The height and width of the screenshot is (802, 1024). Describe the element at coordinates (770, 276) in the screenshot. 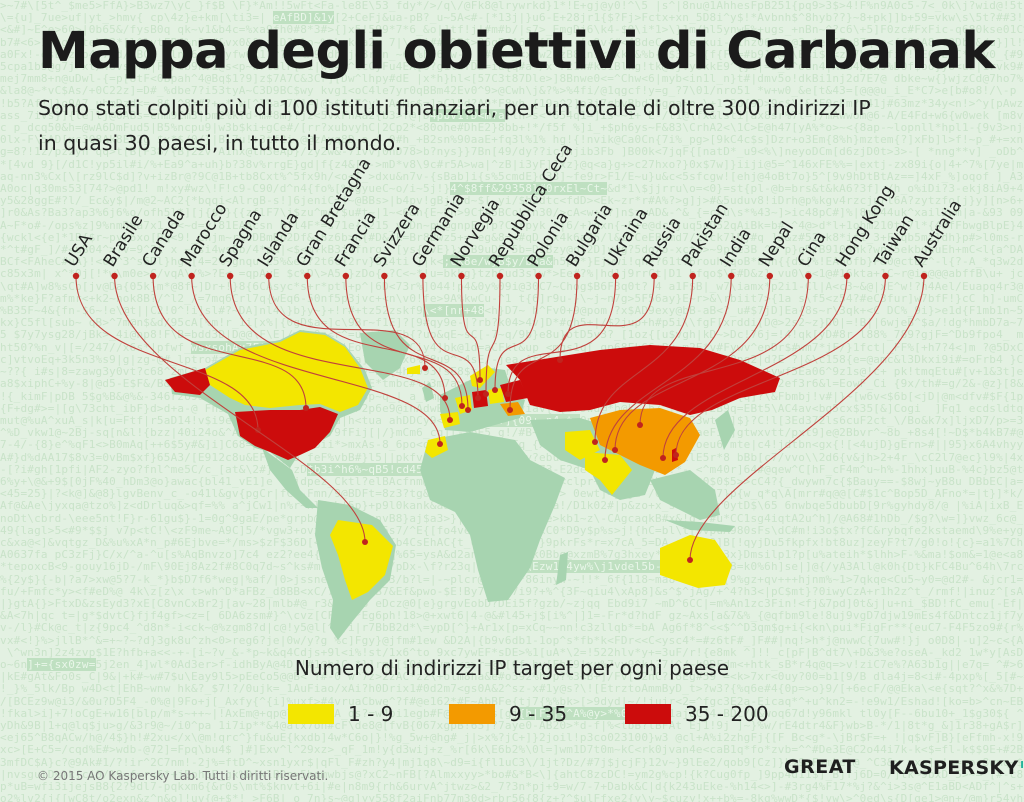

I see `label-dot-nepal` at that location.